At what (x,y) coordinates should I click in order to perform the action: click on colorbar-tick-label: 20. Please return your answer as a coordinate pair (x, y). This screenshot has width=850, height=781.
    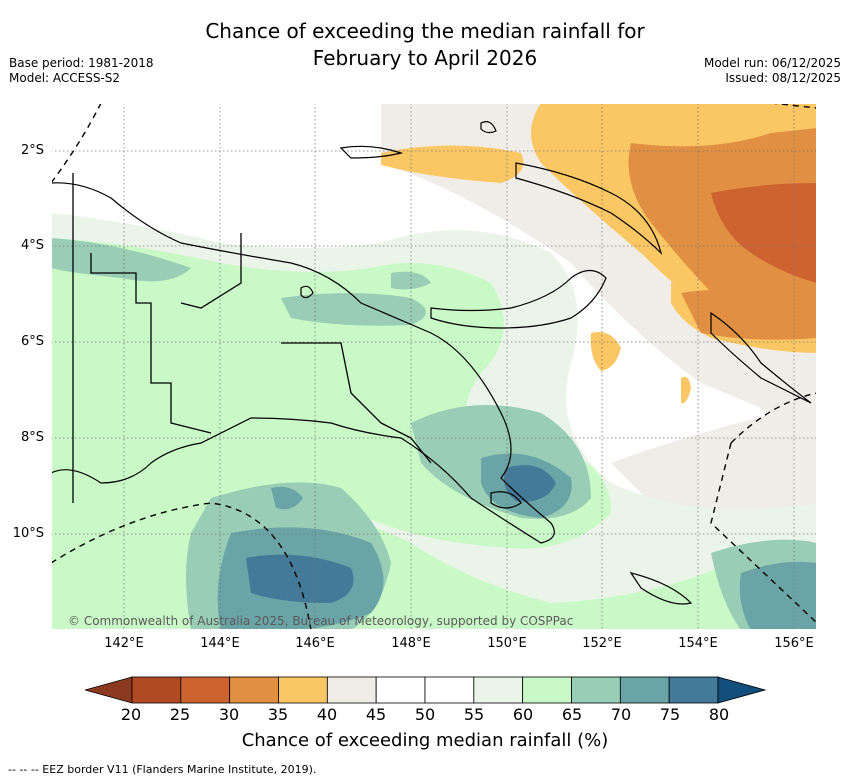
    Looking at the image, I should click on (131, 714).